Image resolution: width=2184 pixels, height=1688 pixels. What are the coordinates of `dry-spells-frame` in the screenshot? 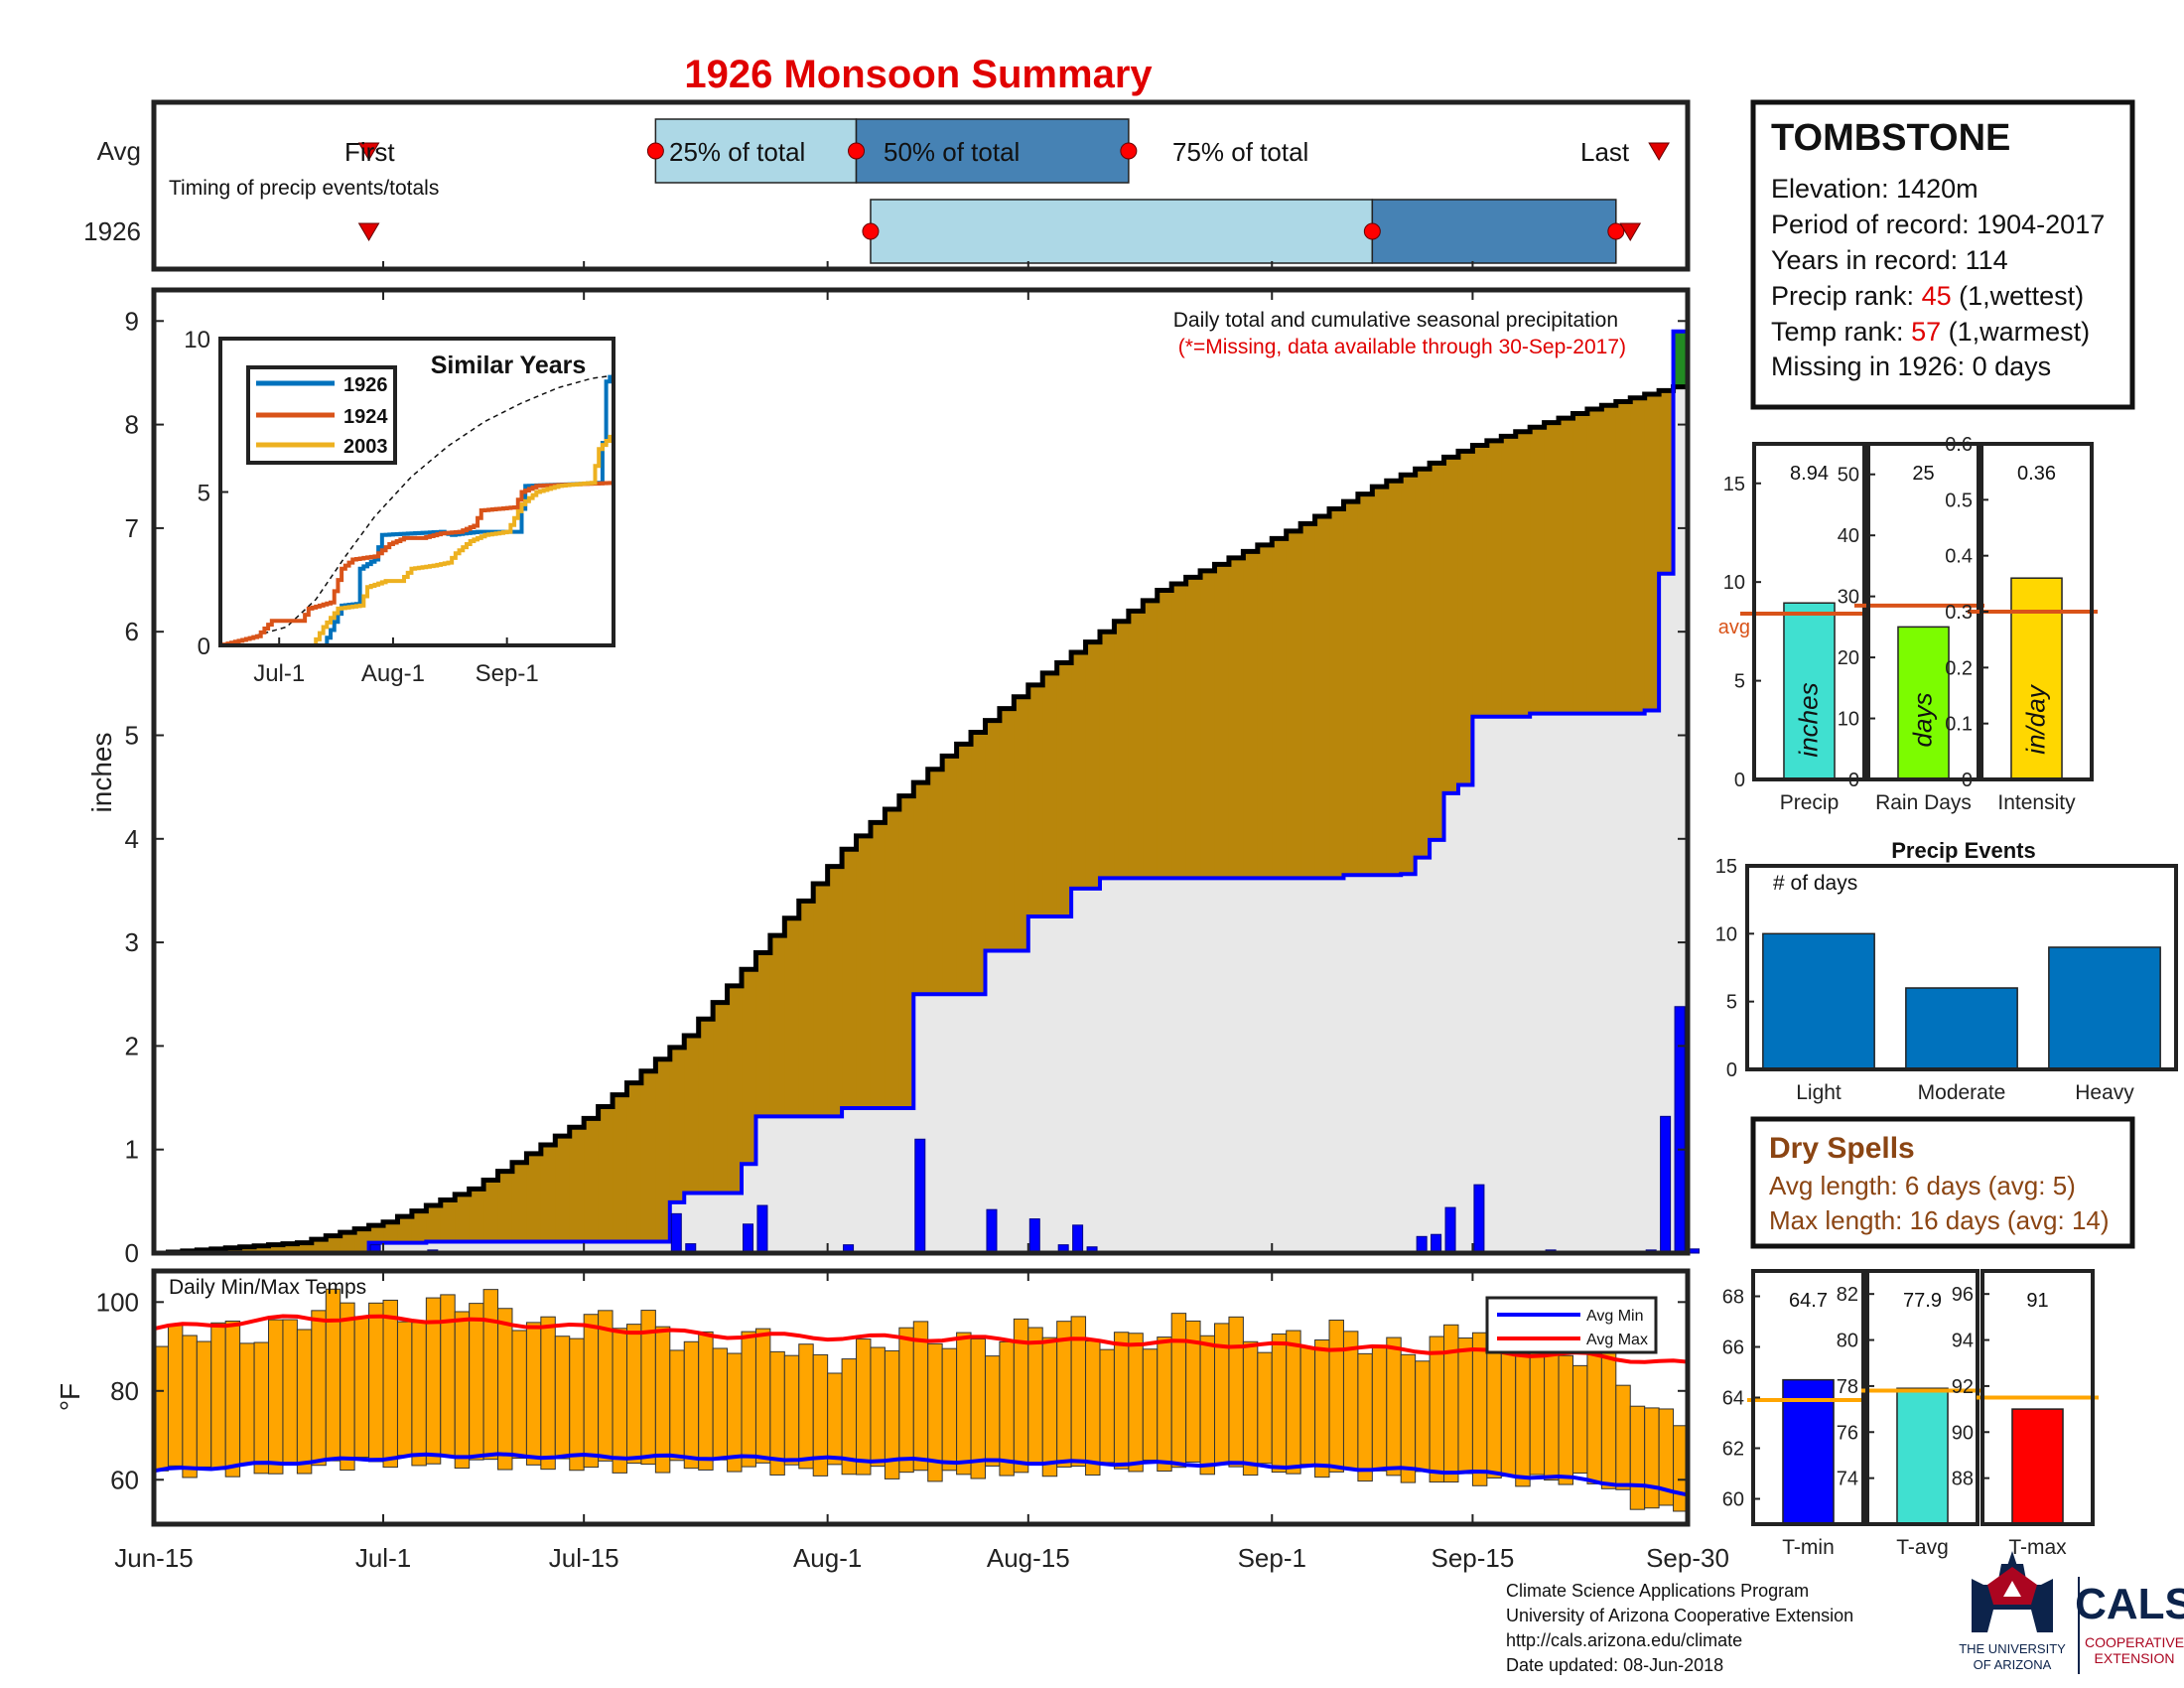 It's located at (1942, 1182).